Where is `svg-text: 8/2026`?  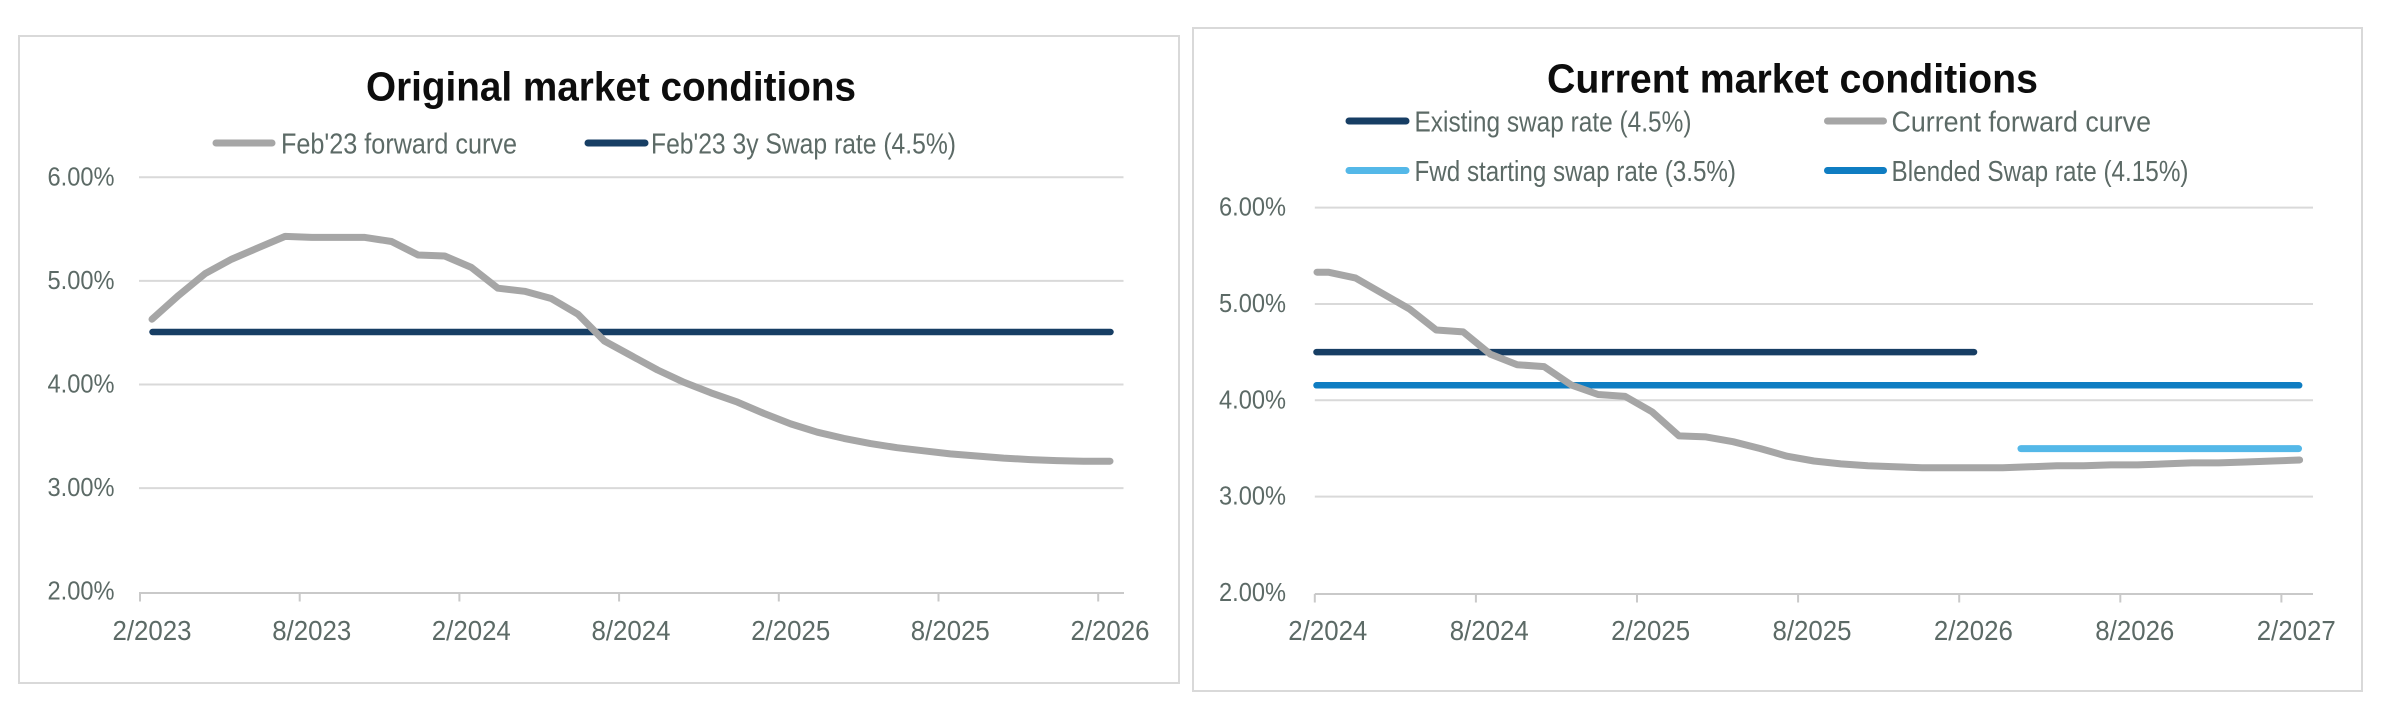
svg-text: 8/2026 is located at coordinates (2134, 630).